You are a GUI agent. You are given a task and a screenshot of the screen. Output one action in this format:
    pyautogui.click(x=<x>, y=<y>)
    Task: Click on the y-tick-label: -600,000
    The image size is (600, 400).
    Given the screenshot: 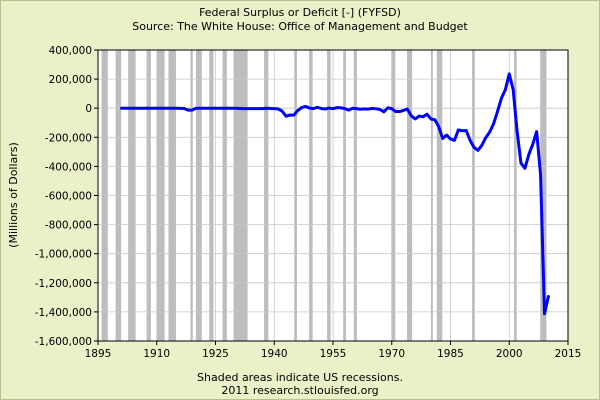 What is the action you would take?
    pyautogui.click(x=68, y=197)
    